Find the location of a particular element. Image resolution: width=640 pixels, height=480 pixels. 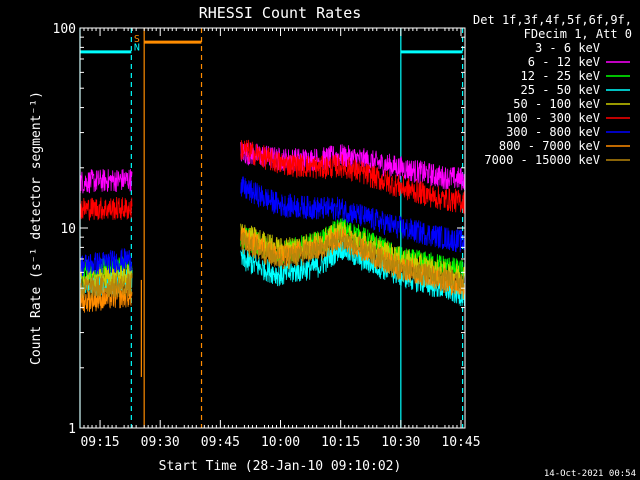

legend-header-line-2: FDecim 1, Att 0 is located at coordinates (578, 34).